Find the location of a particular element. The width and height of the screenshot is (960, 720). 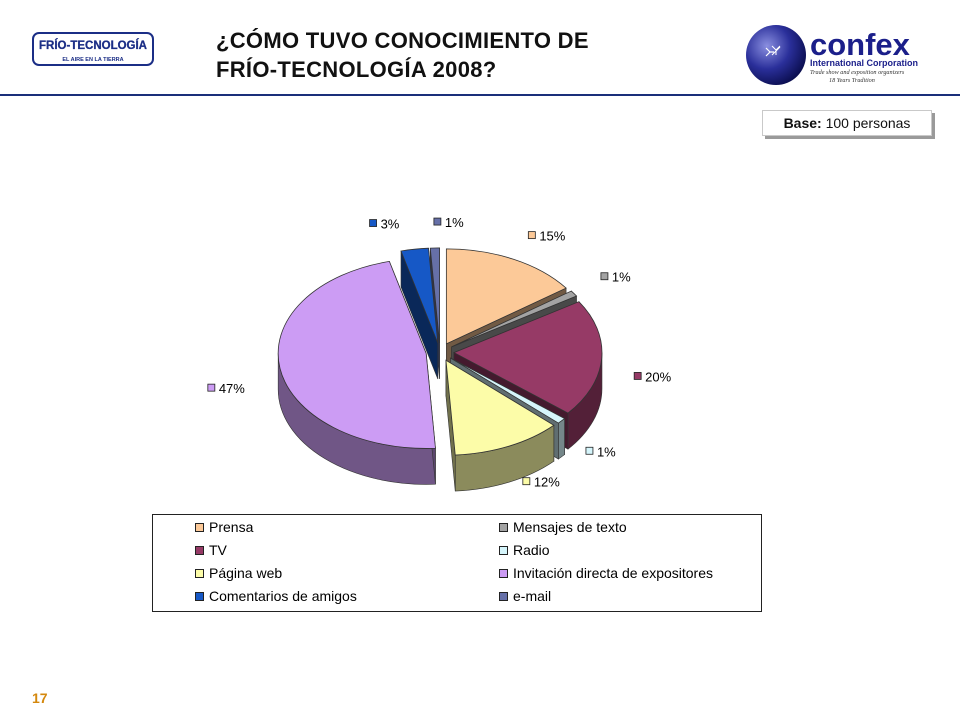

legend-label-6: Comentarios de amigos is located at coordinates (283, 596).